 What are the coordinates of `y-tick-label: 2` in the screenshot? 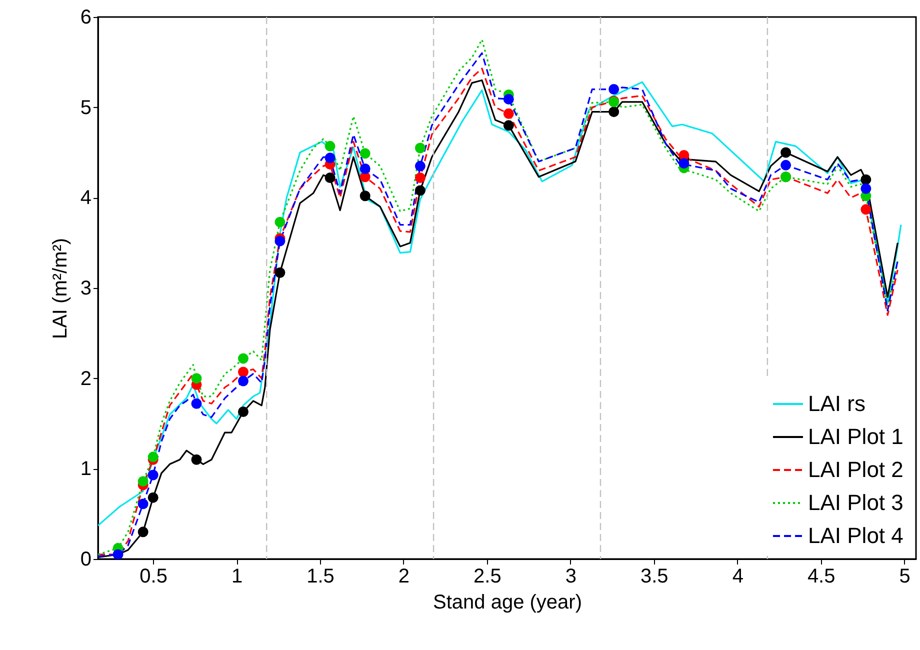 It's located at (86, 379).